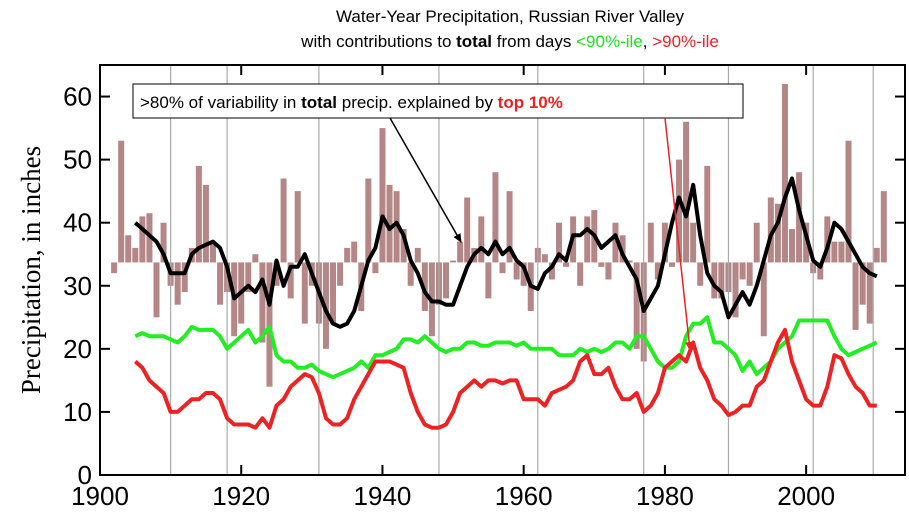  Describe the element at coordinates (609, 41) in the screenshot. I see `subtitle-part: <90%-ile` at that location.